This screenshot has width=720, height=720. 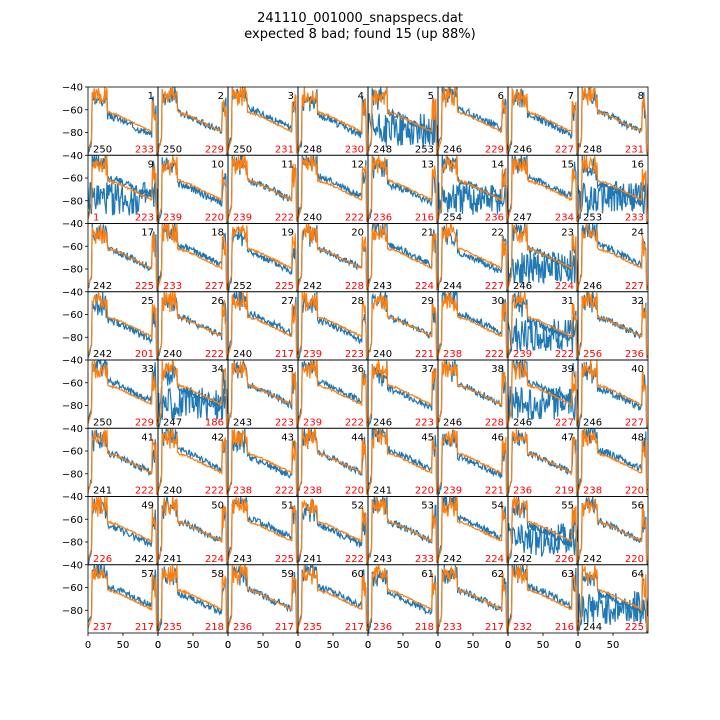 What do you see at coordinates (193, 189) in the screenshot?
I see `panel-10: 10 239 220` at bounding box center [193, 189].